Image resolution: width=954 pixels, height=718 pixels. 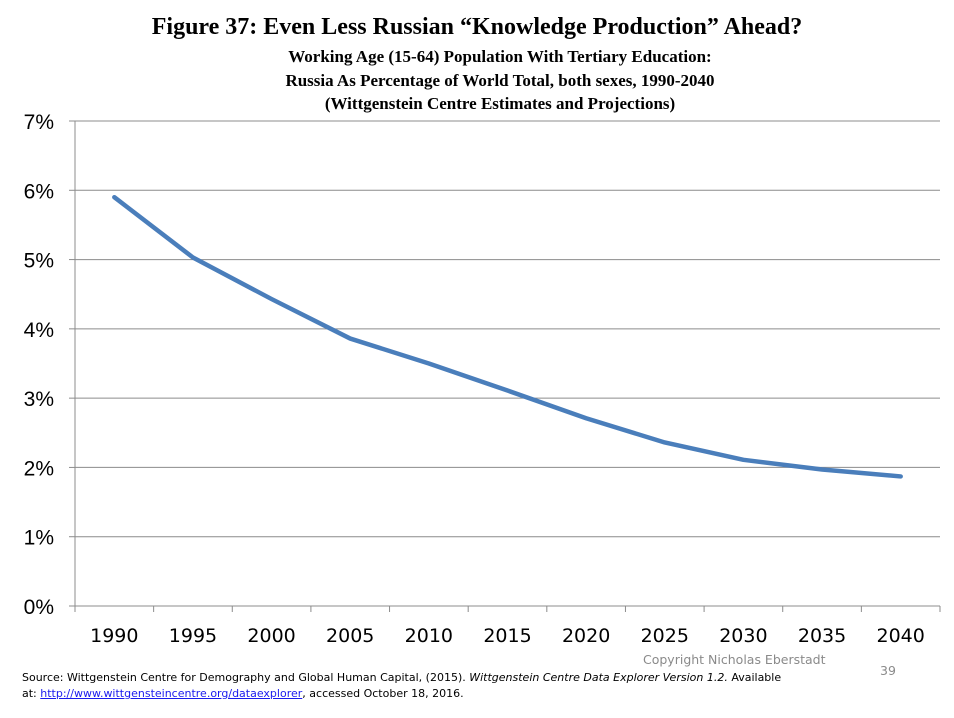 What do you see at coordinates (39, 330) in the screenshot?
I see `y-tick-label: 4%` at bounding box center [39, 330].